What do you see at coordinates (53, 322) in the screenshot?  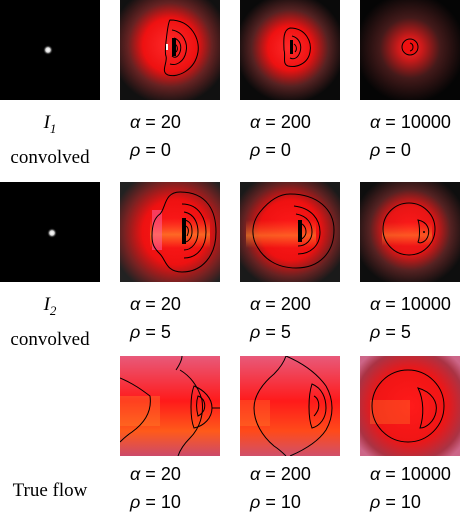 I see `row2-label: I2 convolved` at bounding box center [53, 322].